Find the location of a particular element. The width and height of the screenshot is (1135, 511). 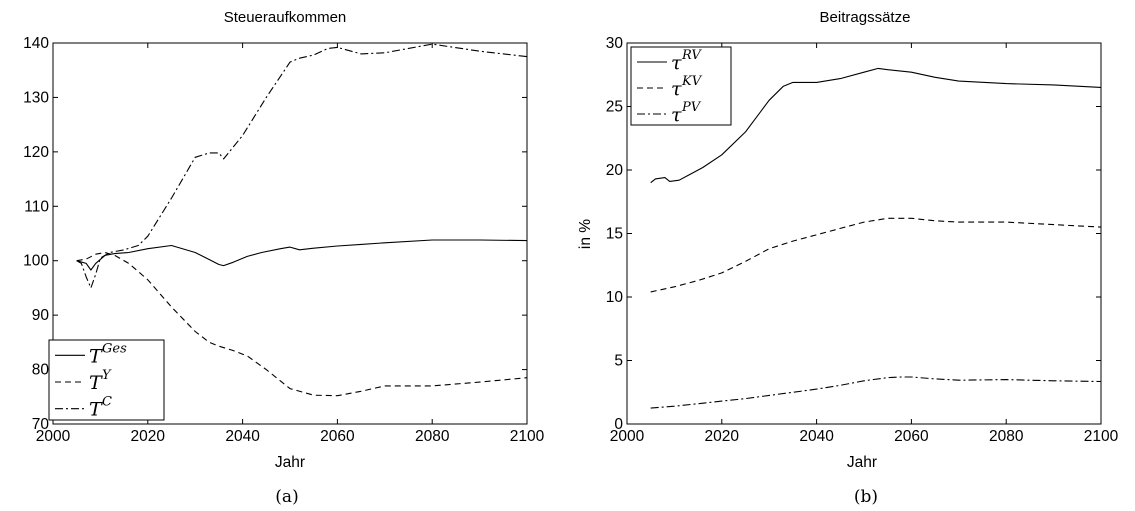

y-tick-label: 25 is located at coordinates (614, 107).